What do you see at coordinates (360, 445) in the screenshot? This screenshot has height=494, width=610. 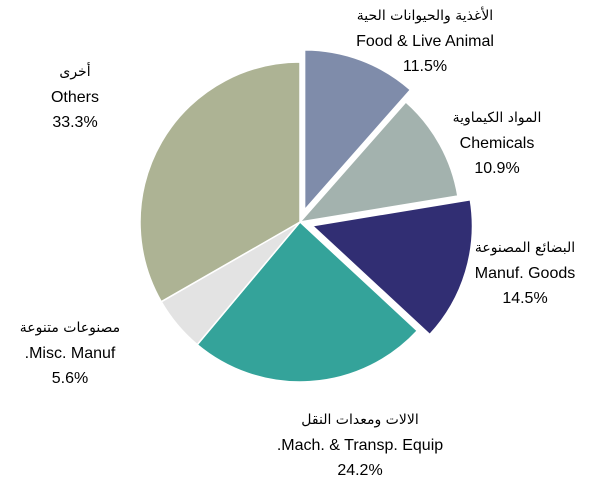 I see `slice-label: .Mach. & Transp. Equip` at bounding box center [360, 445].